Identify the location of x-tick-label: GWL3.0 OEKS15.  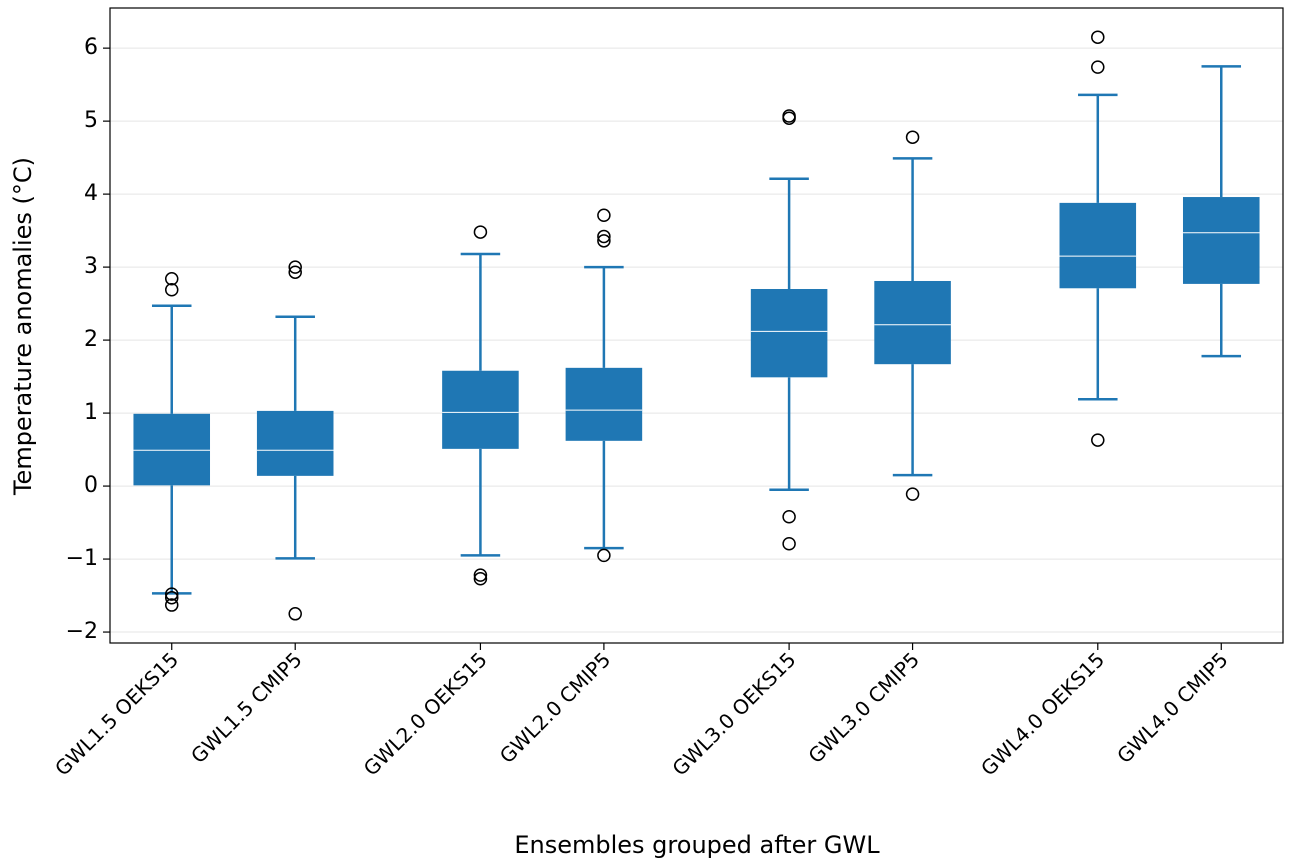
(733, 713).